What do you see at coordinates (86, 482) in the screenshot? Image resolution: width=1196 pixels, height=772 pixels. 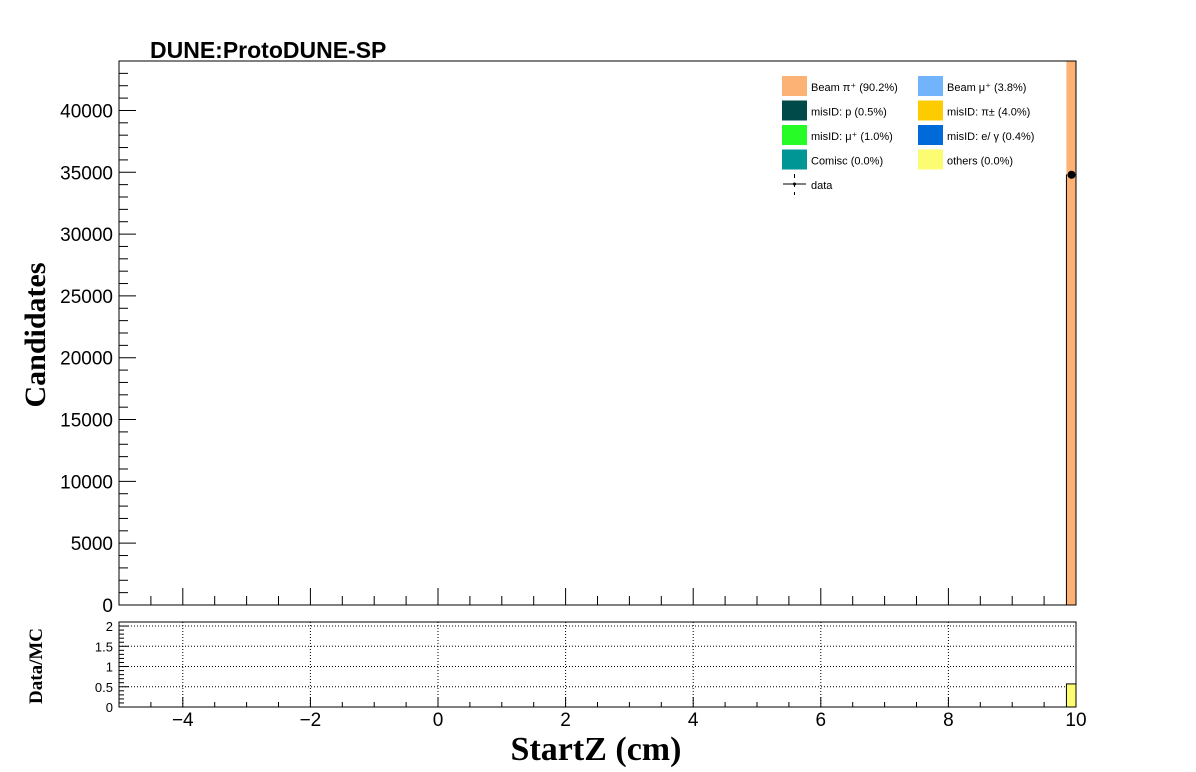 I see `y-tick-label-2: 10000` at bounding box center [86, 482].